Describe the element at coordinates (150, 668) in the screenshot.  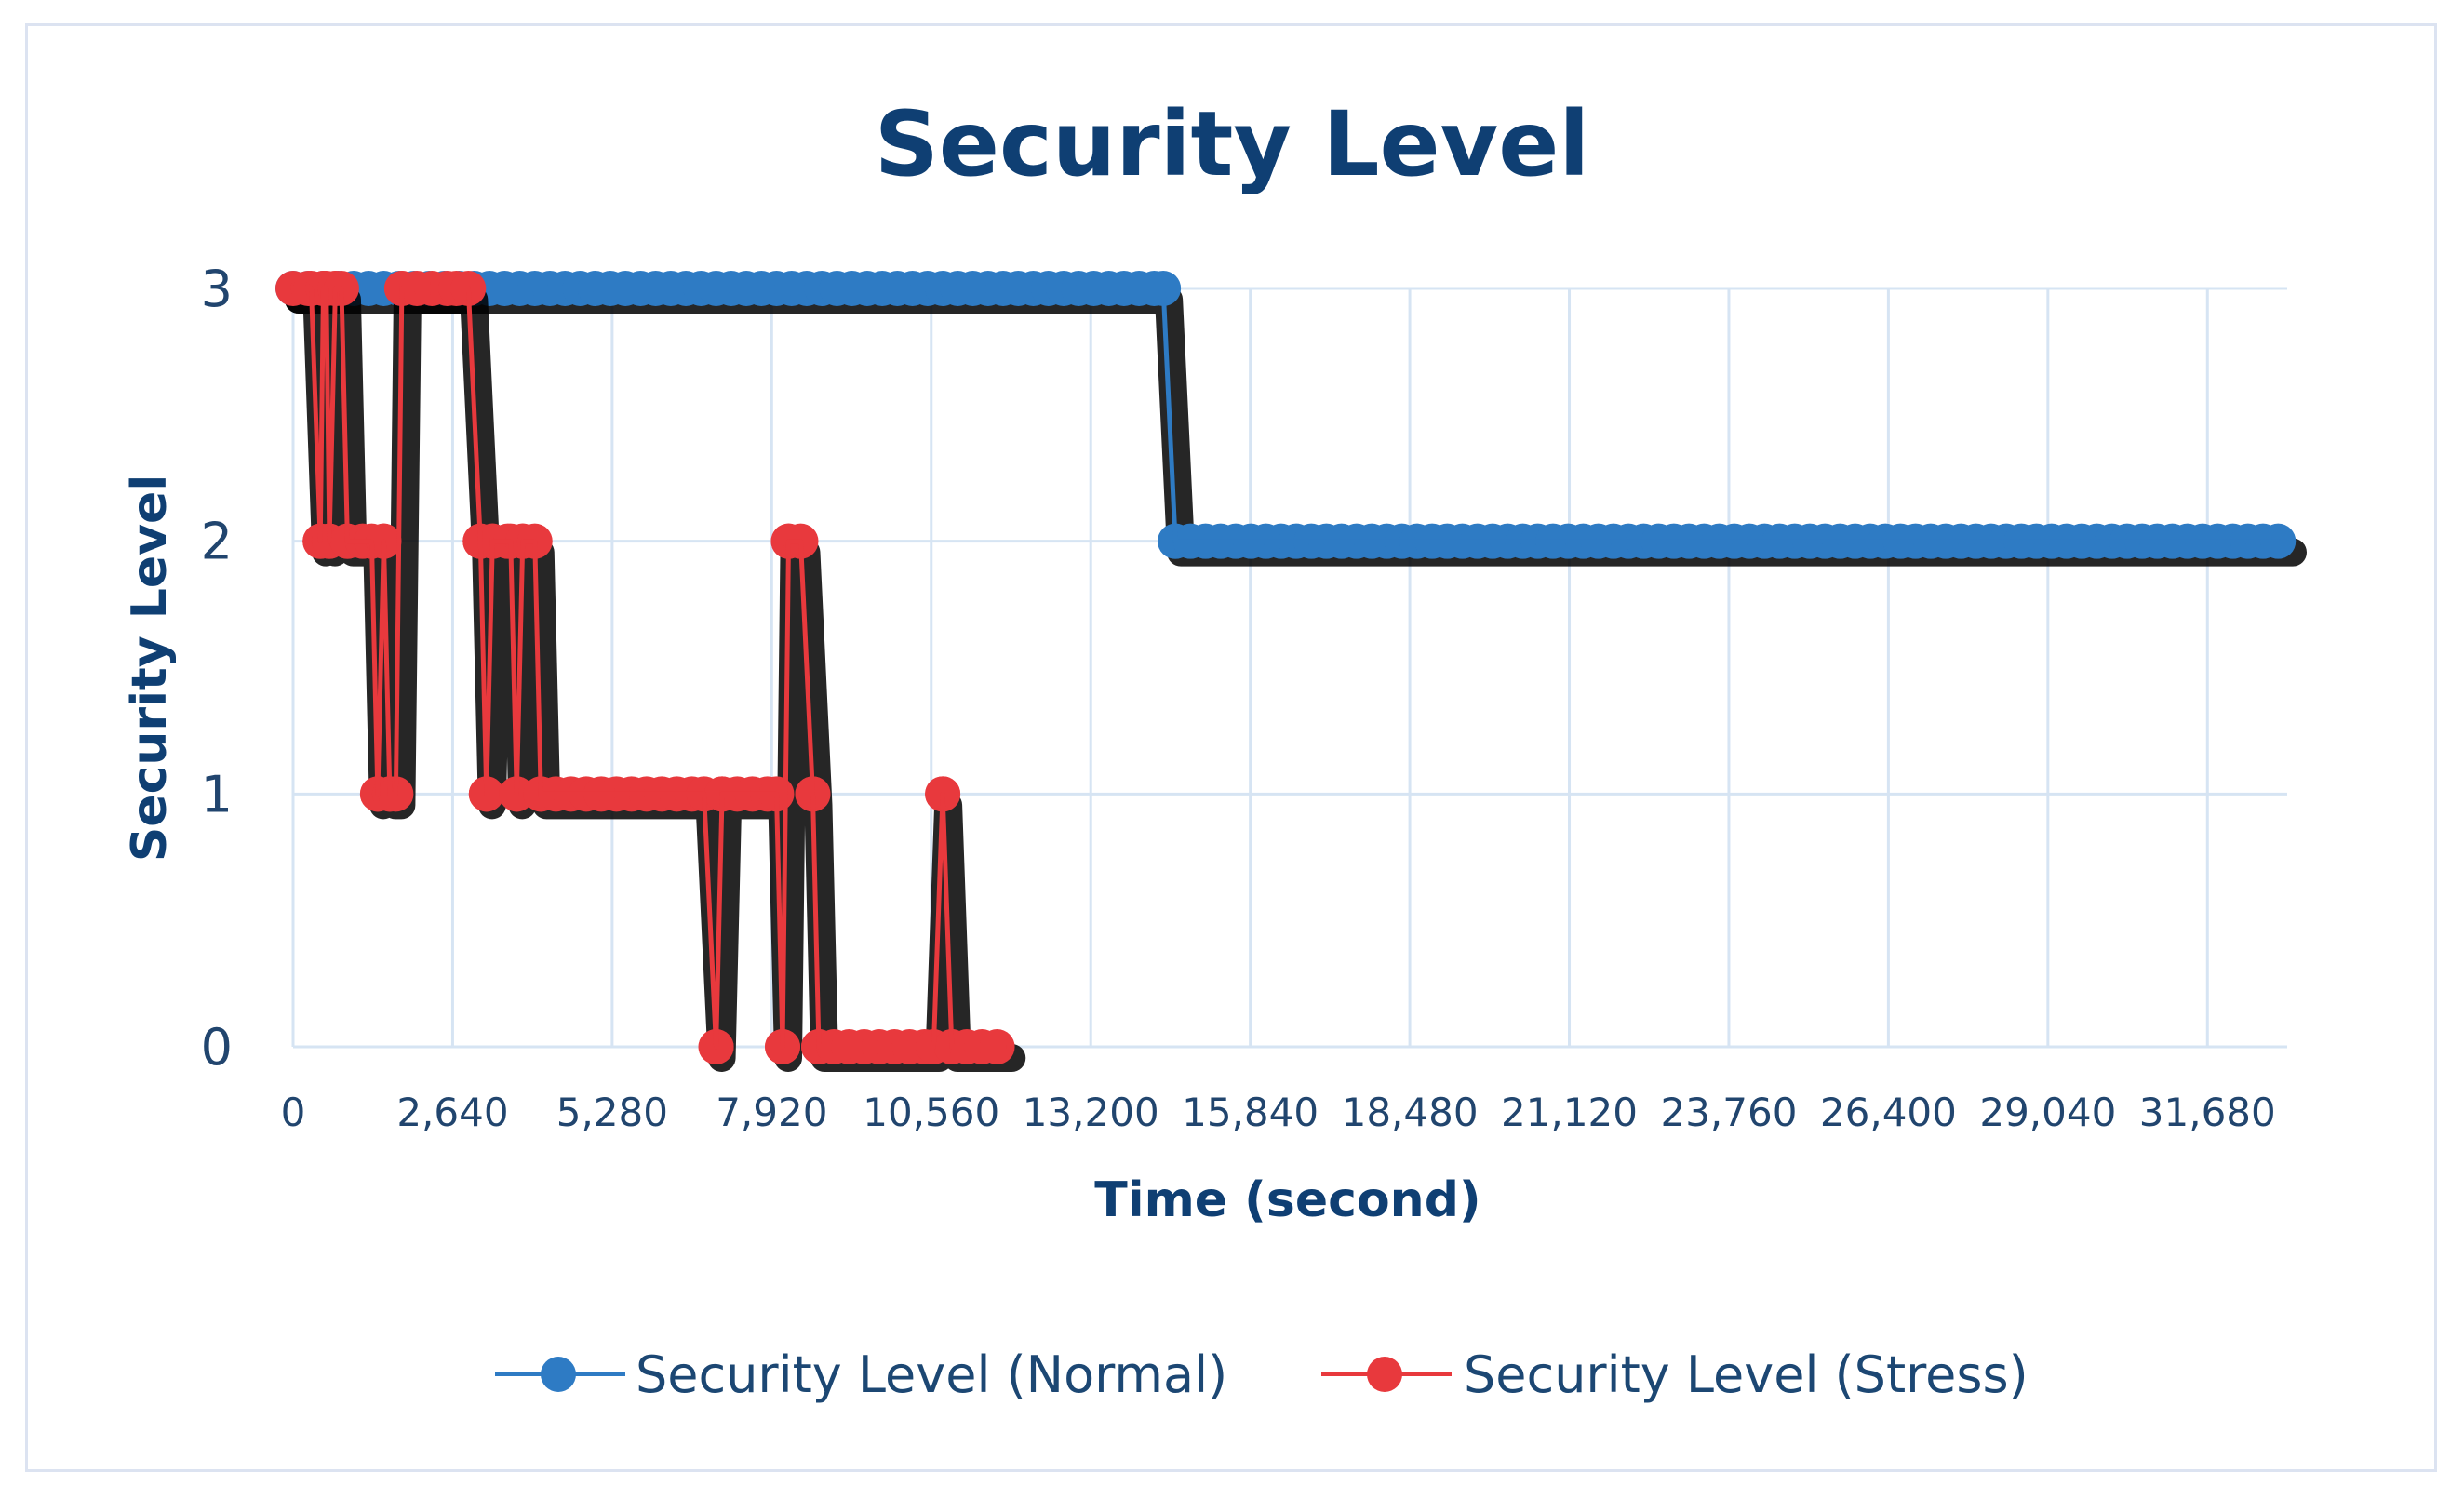
I see `y-axis-title: Security Level` at that location.